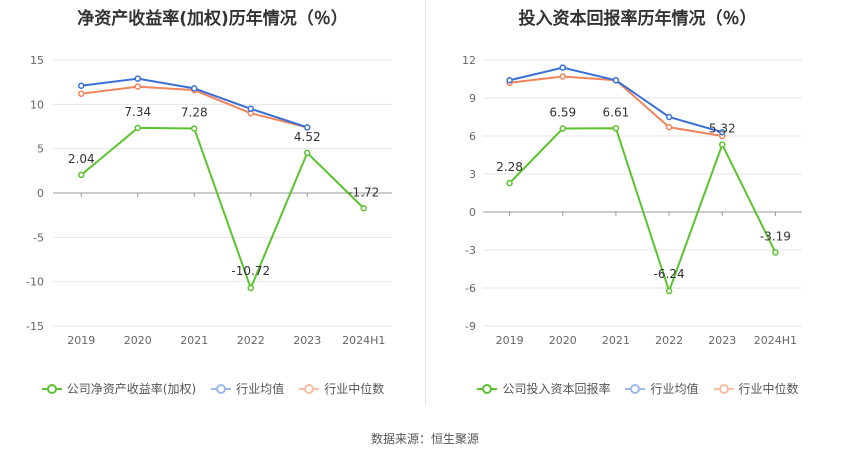 The height and width of the screenshot is (459, 850). I want to click on legend-label: 公司净资产收益率(加权), so click(131, 389).